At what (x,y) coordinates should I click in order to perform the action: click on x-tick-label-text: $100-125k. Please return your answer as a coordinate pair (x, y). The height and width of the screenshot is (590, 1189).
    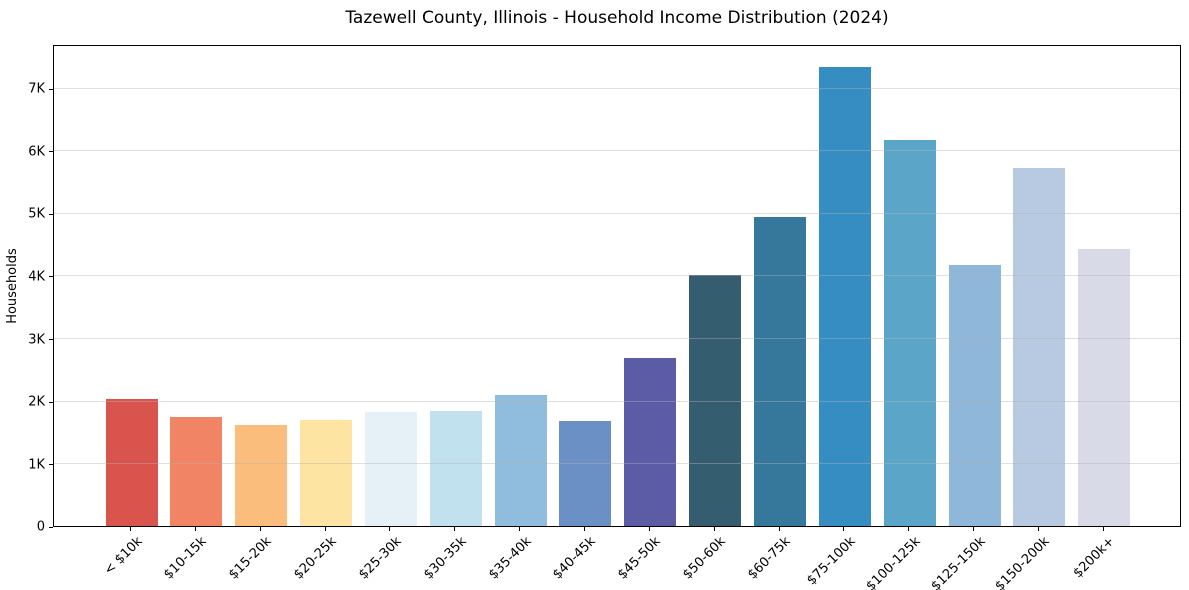
    Looking at the image, I should click on (893, 562).